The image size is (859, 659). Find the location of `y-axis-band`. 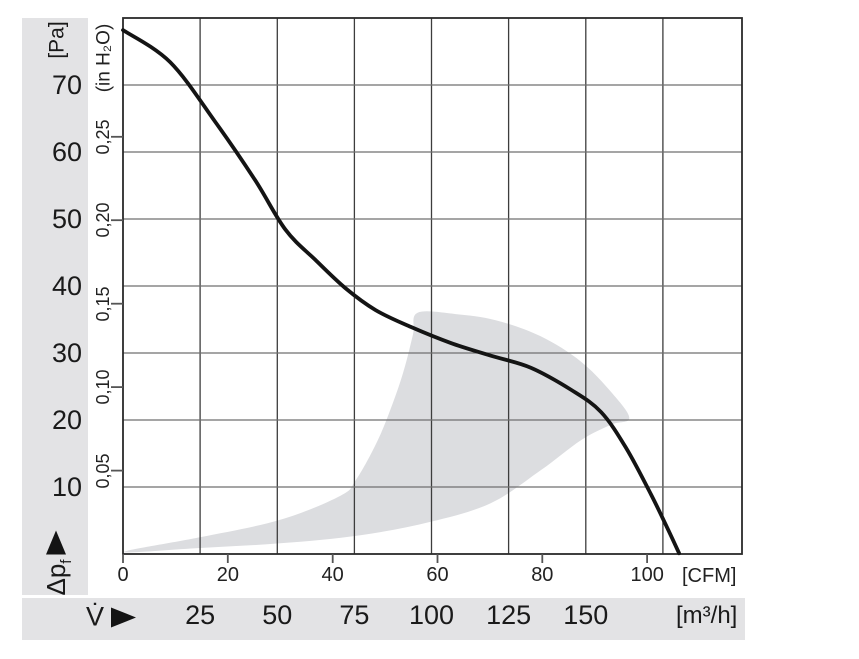

y-axis-band is located at coordinates (55, 306).